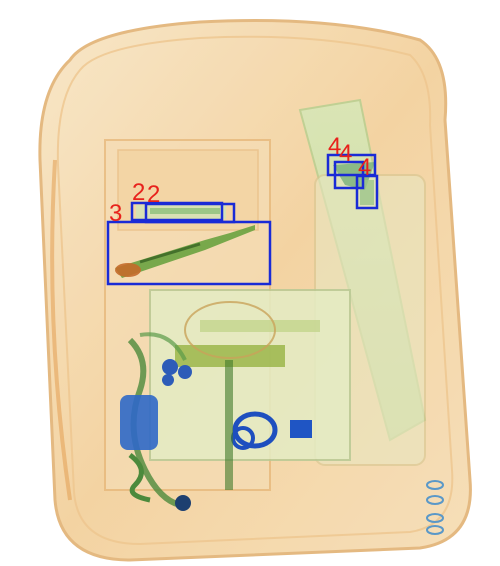 Image resolution: width=500 pixels, height=566 pixels. What do you see at coordinates (364, 167) in the screenshot?
I see `annotation-label-4c: 4` at bounding box center [364, 167].